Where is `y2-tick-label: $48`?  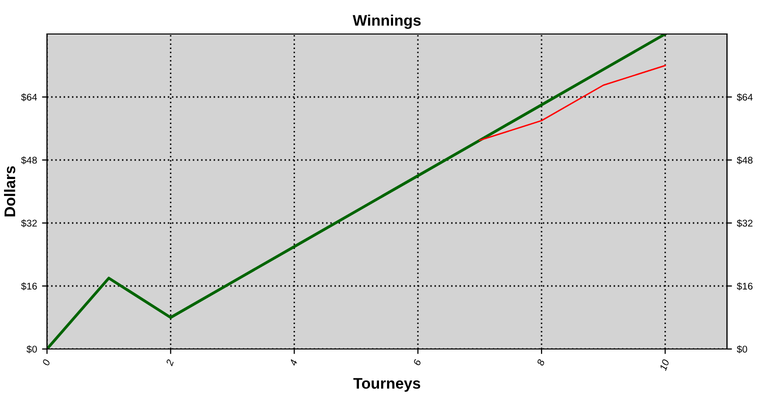 y2-tick-label: $48 is located at coordinates (744, 160).